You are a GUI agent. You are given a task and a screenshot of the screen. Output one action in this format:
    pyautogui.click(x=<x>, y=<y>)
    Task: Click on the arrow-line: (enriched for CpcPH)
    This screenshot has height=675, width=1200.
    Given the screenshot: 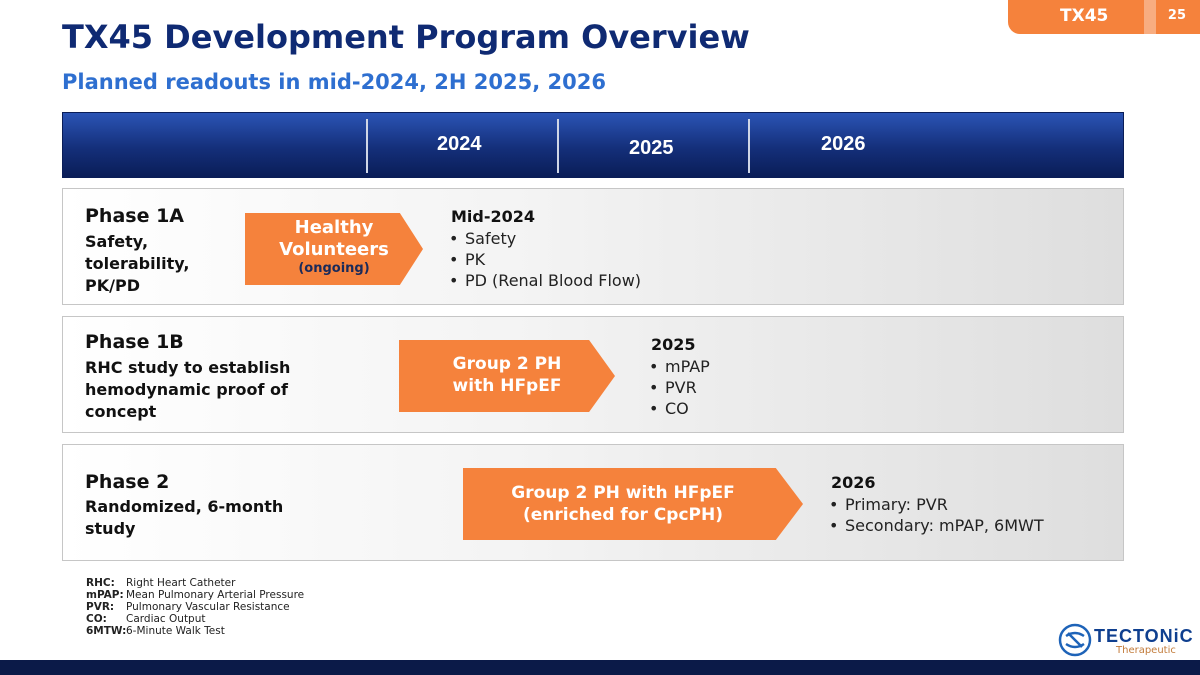 What is the action you would take?
    pyautogui.click(x=623, y=515)
    